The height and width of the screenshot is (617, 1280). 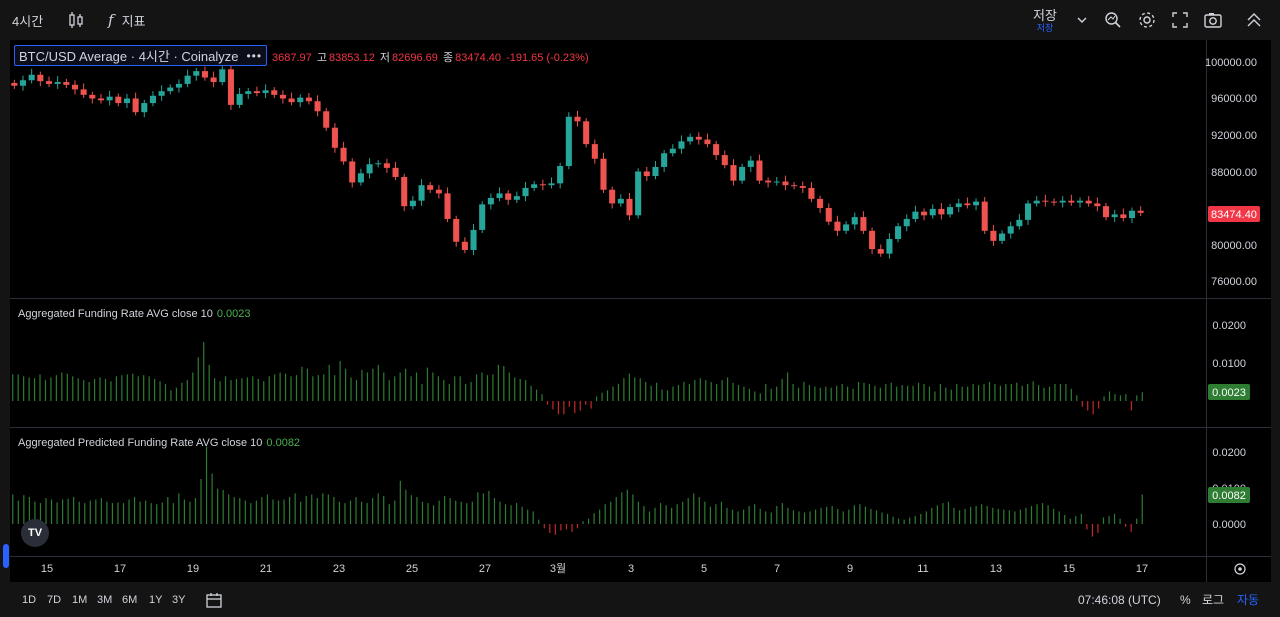 What do you see at coordinates (1248, 600) in the screenshot?
I see `auto-toggle: 자동` at bounding box center [1248, 600].